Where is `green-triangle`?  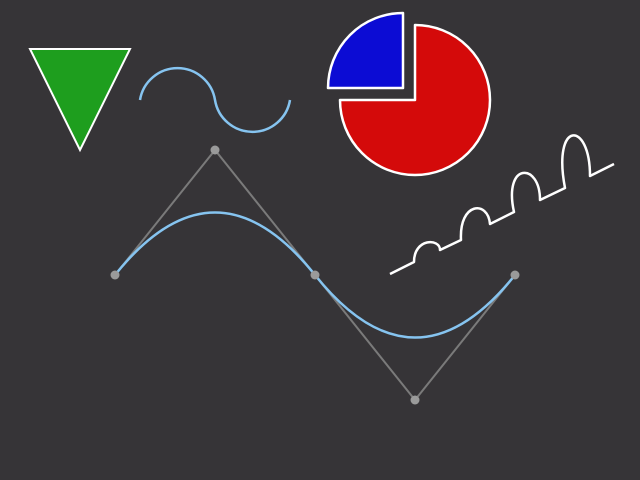
green-triangle is located at coordinates (80, 100).